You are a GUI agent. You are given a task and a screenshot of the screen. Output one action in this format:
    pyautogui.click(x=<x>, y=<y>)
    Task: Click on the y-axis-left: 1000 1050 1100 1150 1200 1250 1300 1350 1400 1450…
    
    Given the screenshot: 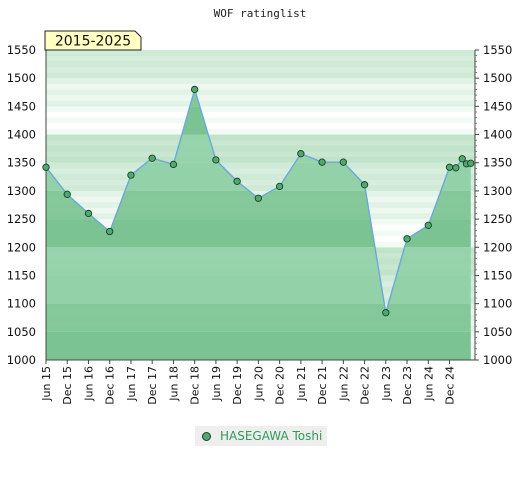 What is the action you would take?
    pyautogui.click(x=27, y=205)
    